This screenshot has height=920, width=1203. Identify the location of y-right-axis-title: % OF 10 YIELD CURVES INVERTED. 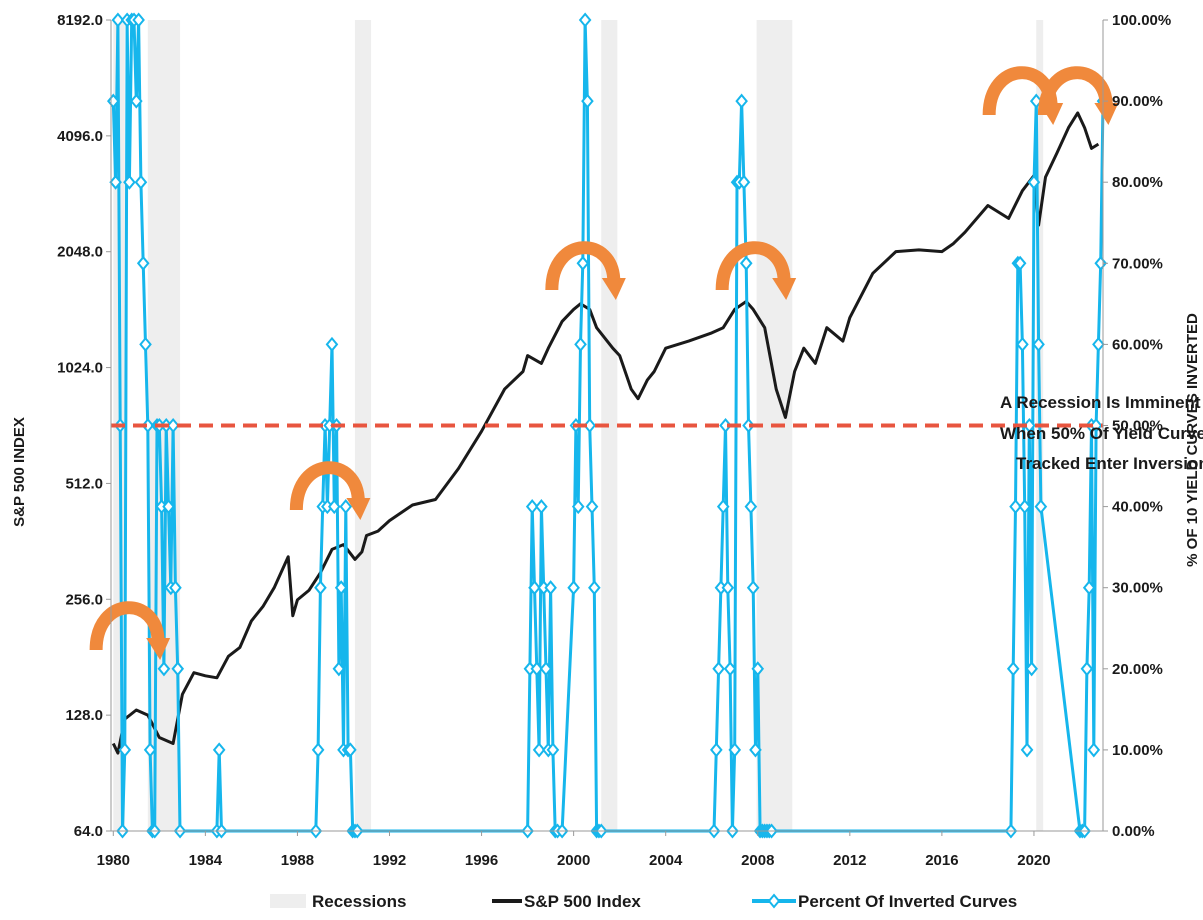
(1192, 440).